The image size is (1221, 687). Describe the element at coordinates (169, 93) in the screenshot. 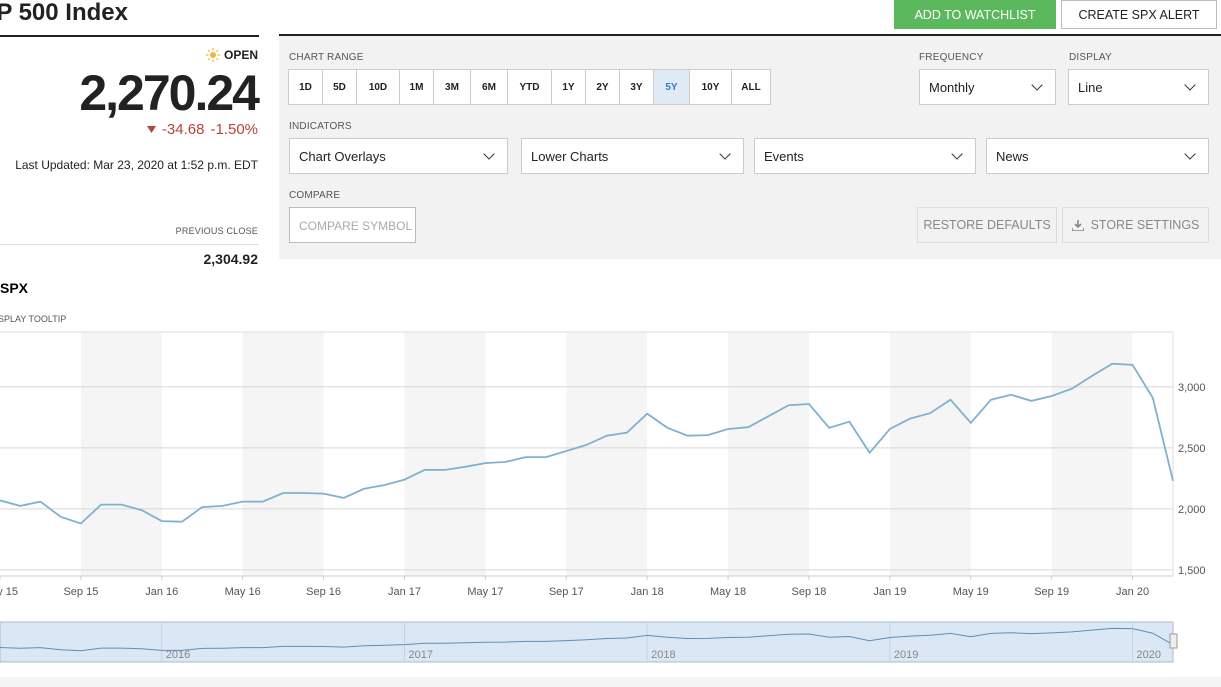

I see `price: 2,270.24` at that location.